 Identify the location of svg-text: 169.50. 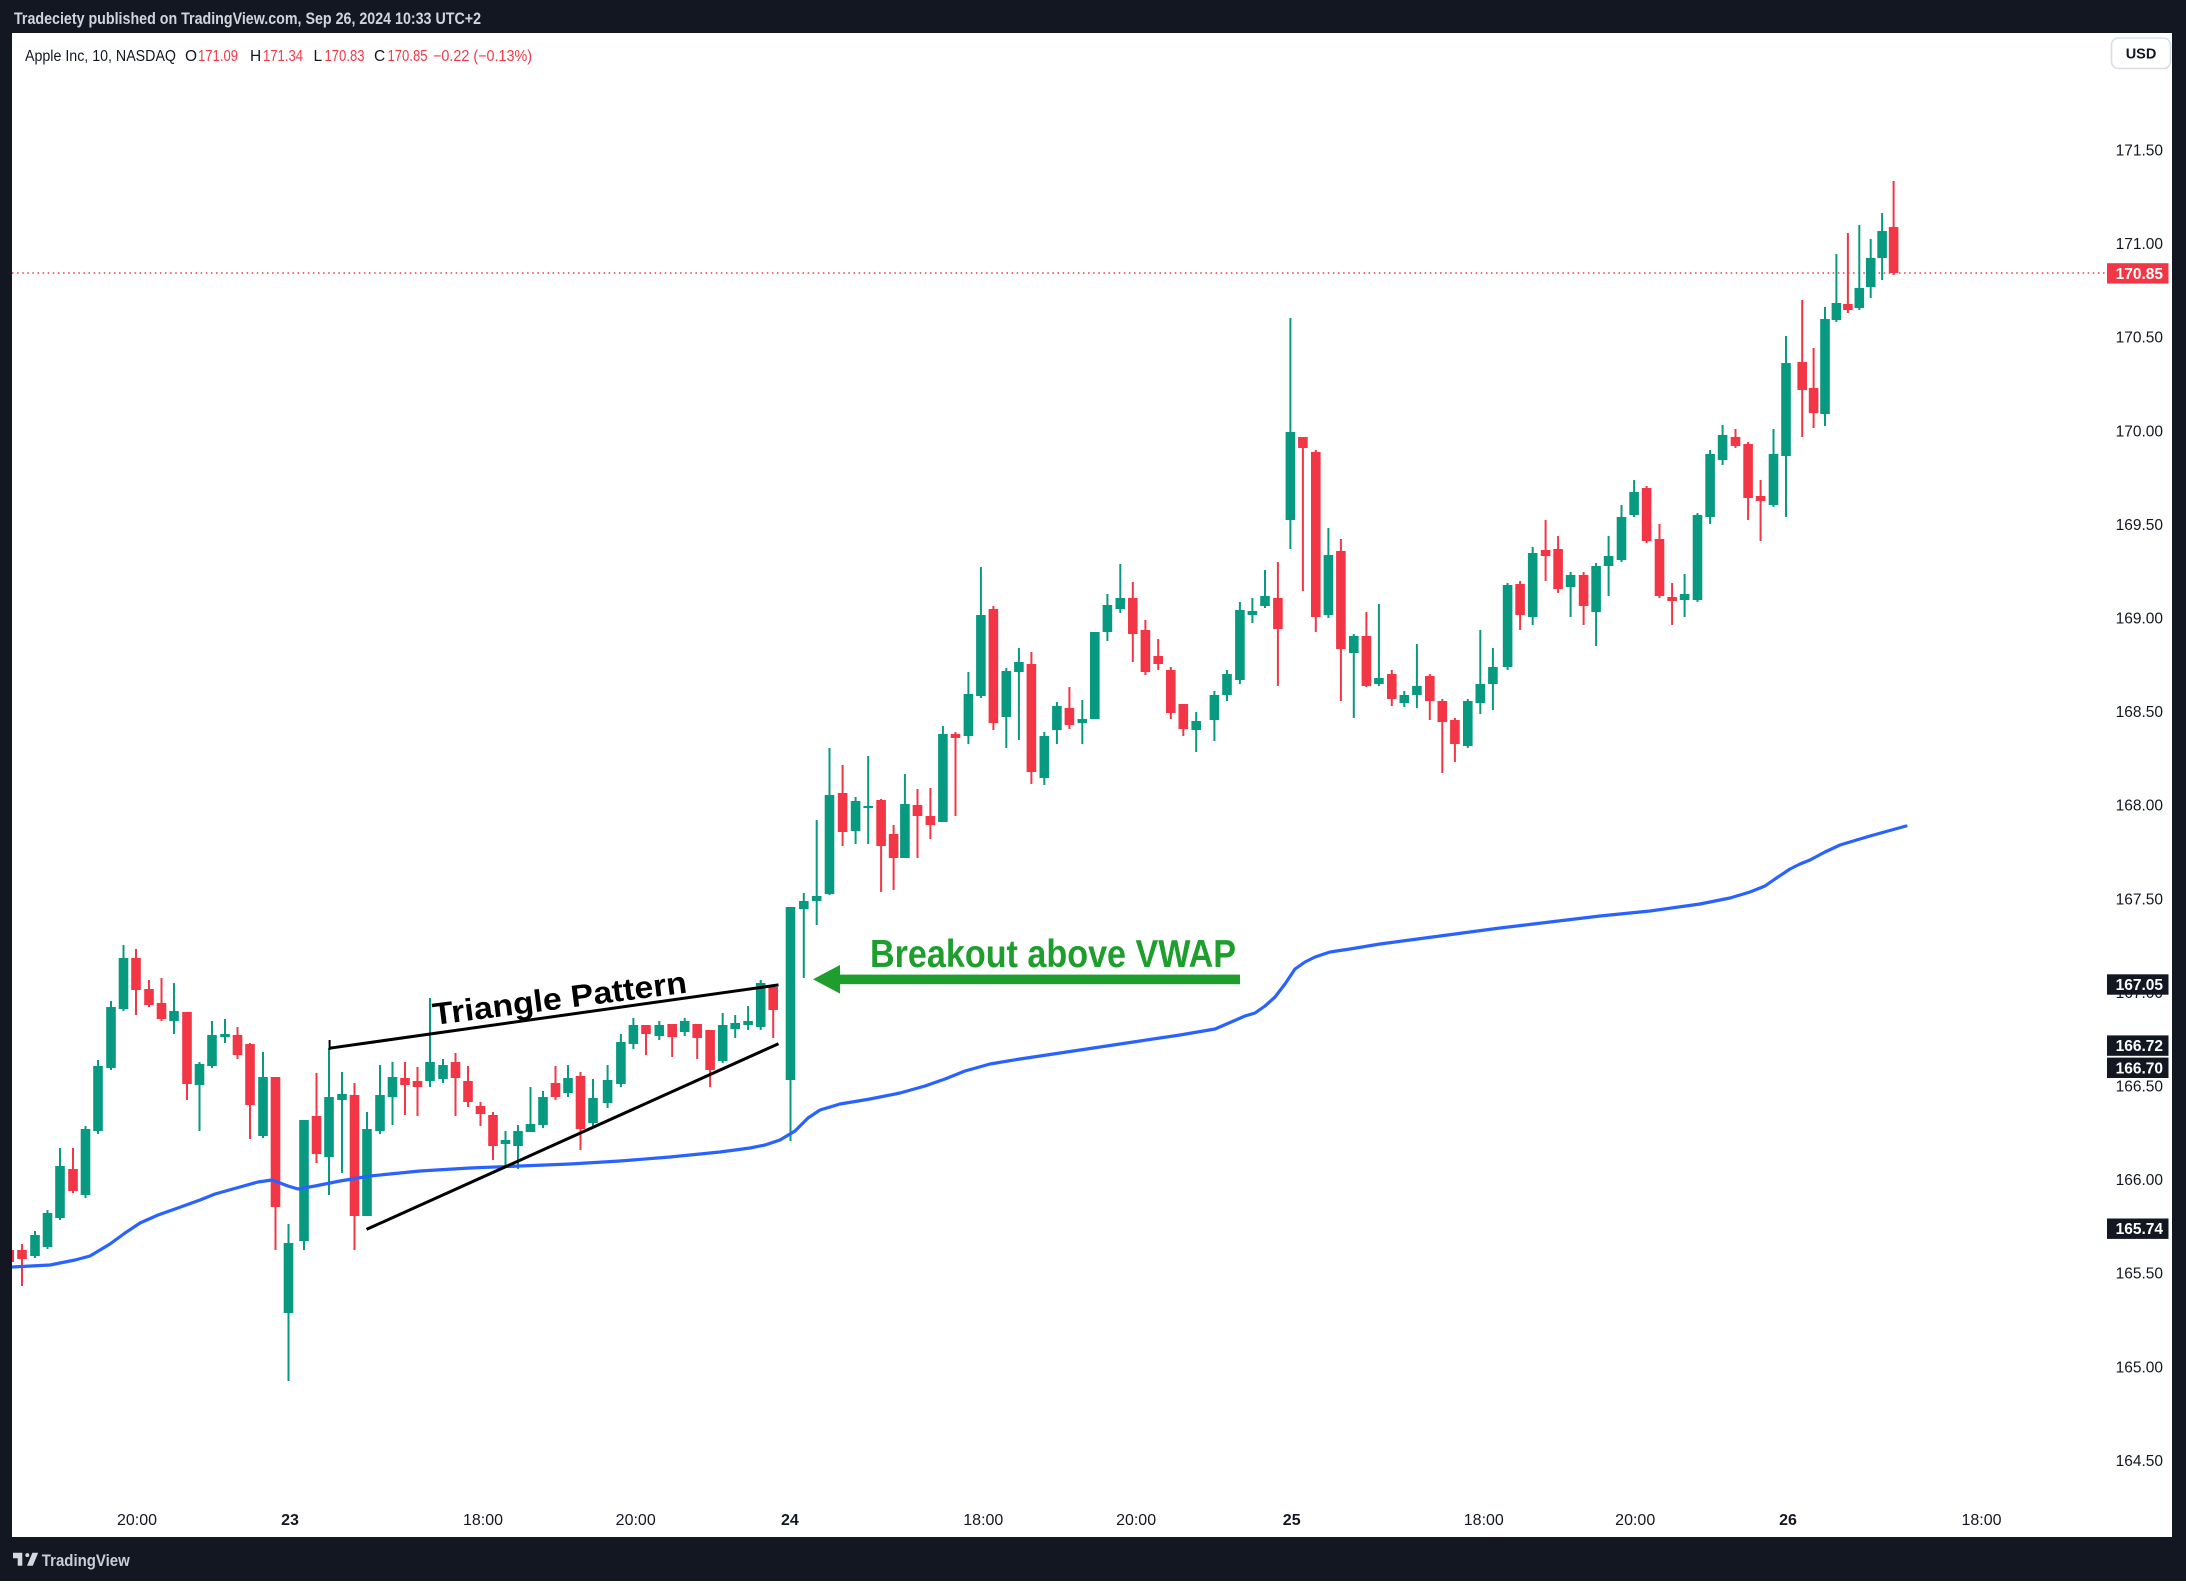
(2140, 525).